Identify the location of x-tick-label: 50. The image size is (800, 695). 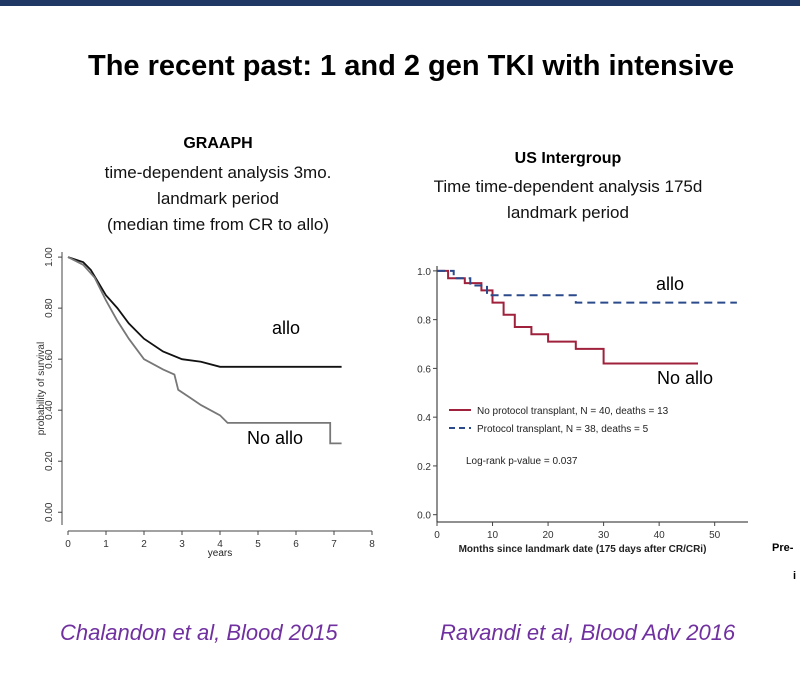
(715, 535).